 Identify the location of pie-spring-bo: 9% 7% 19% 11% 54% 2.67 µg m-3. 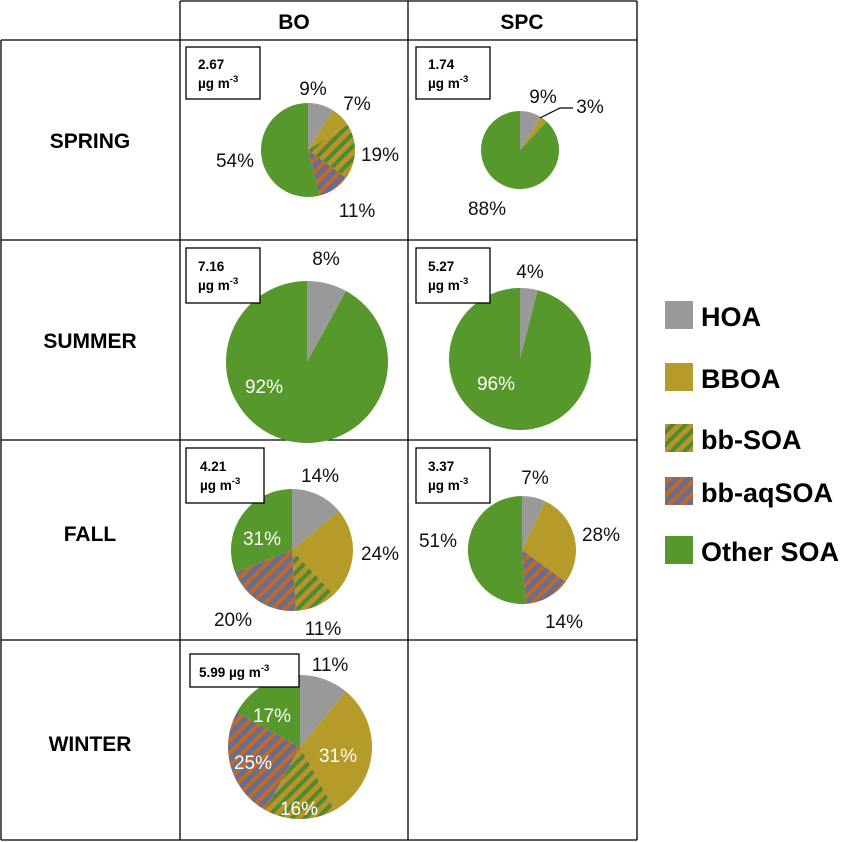
(292, 134).